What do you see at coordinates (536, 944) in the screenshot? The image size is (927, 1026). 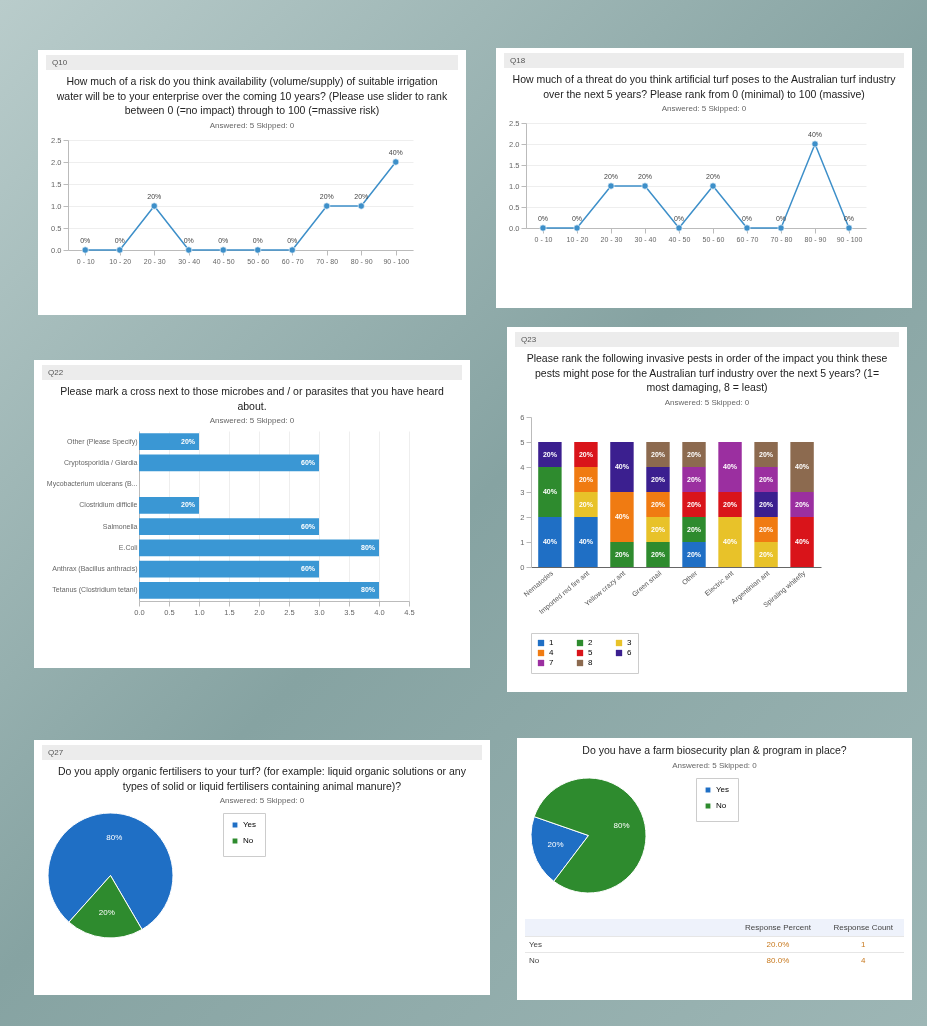 I see `category-label: Yes` at bounding box center [536, 944].